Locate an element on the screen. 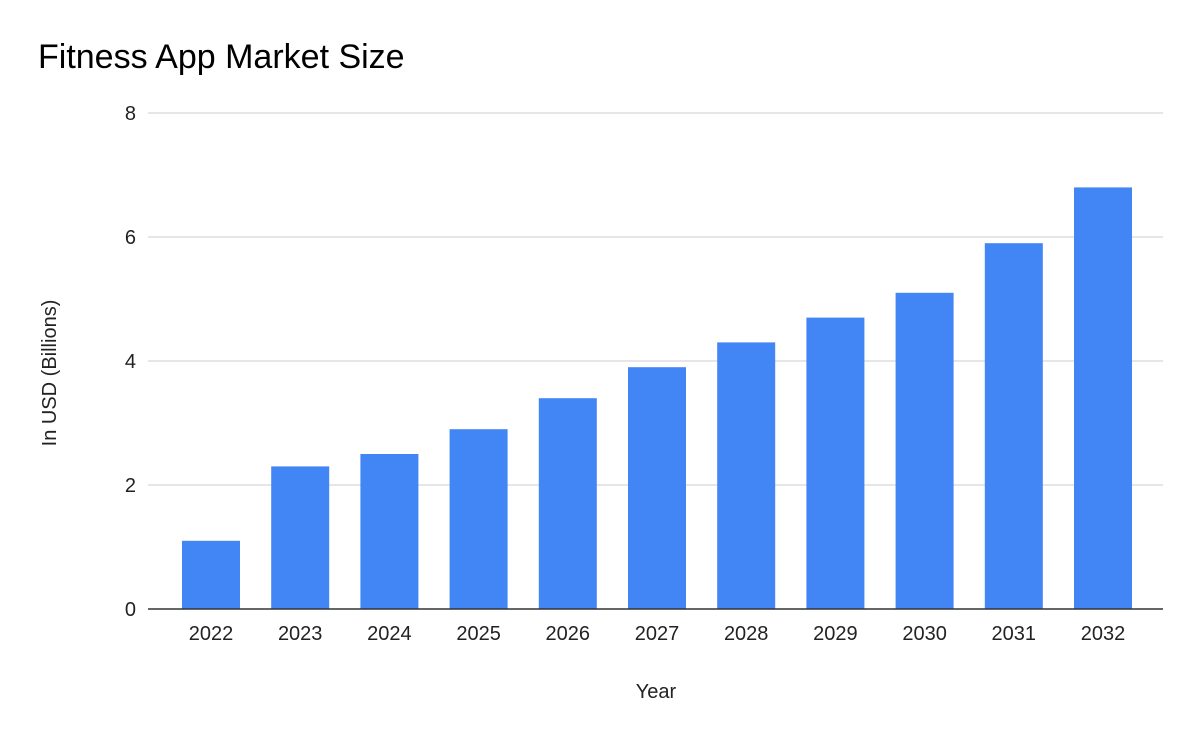  y-tick-label: 6 is located at coordinates (130, 238).